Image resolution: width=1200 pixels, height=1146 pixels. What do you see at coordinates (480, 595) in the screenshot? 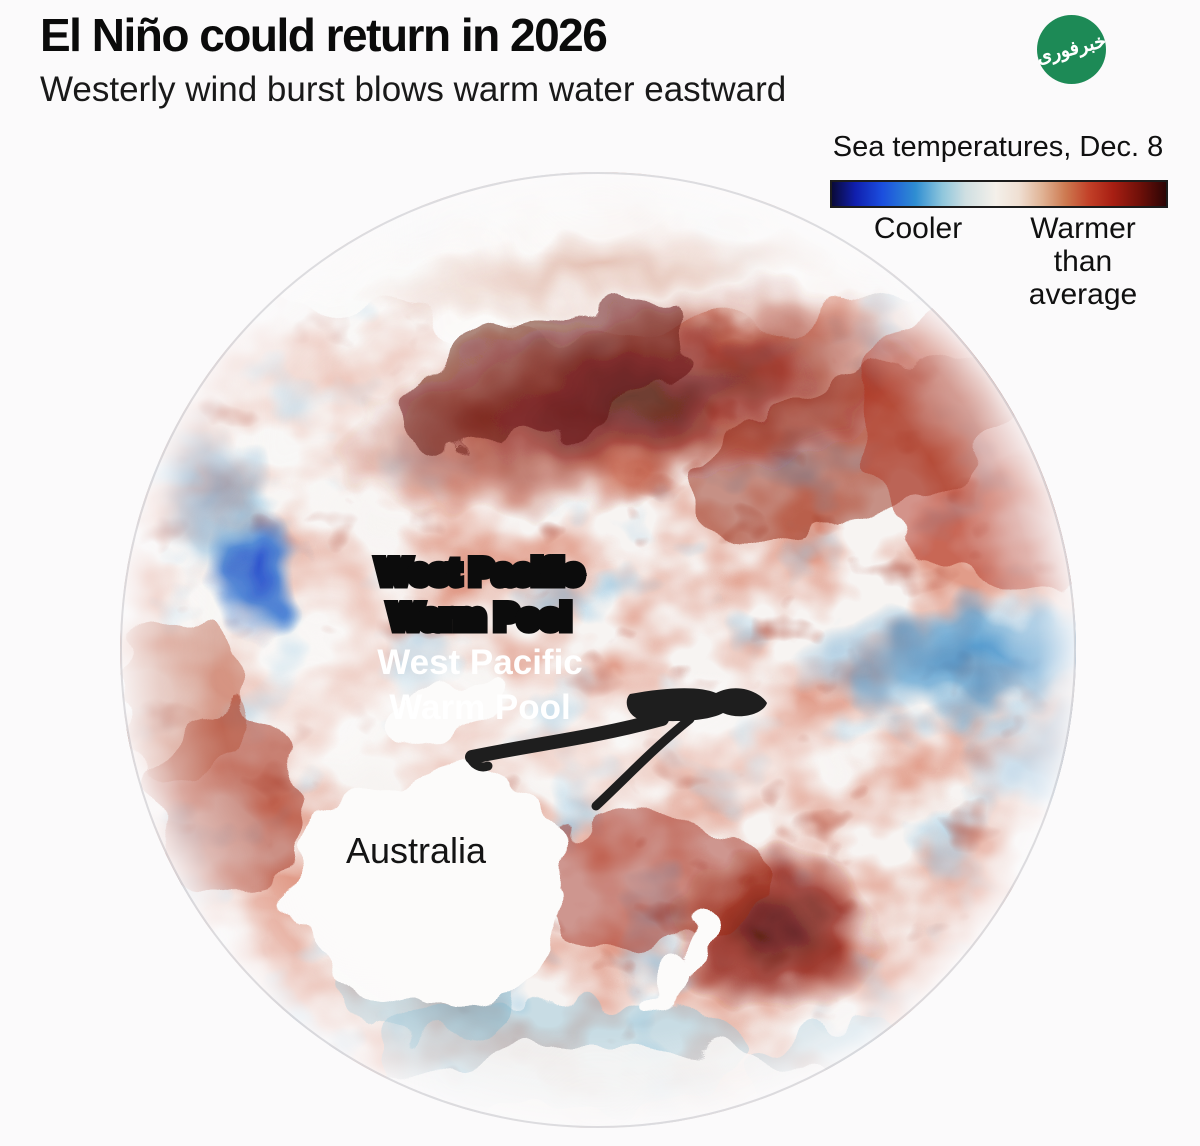
I see `warm-pool-label-outline: West Pacific Warm Pool` at bounding box center [480, 595].